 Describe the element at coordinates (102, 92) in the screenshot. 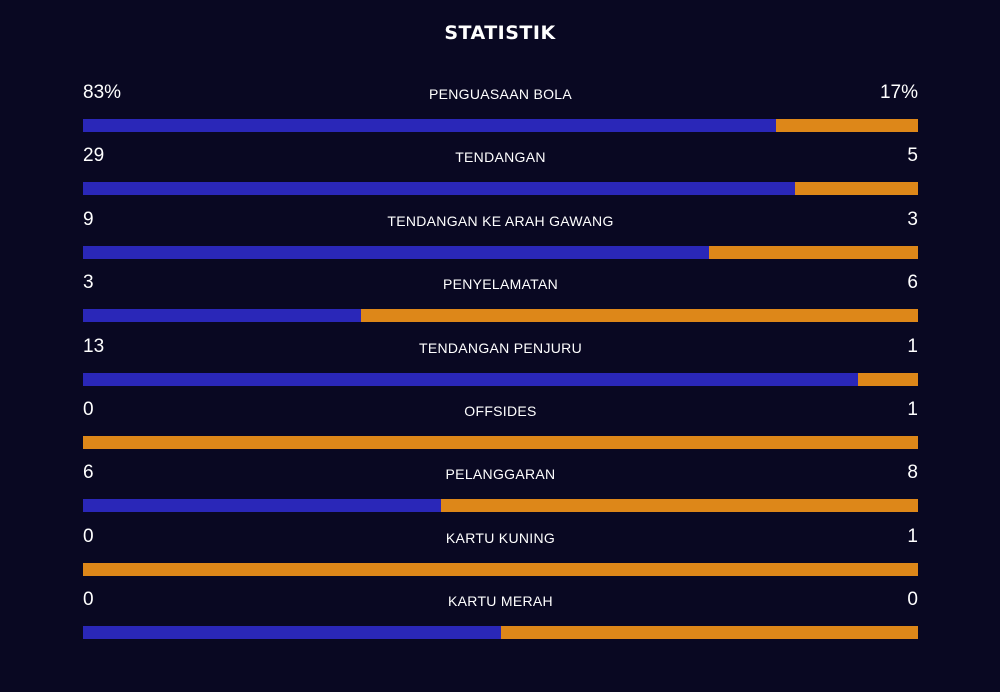

I see `home-value: 83%` at that location.